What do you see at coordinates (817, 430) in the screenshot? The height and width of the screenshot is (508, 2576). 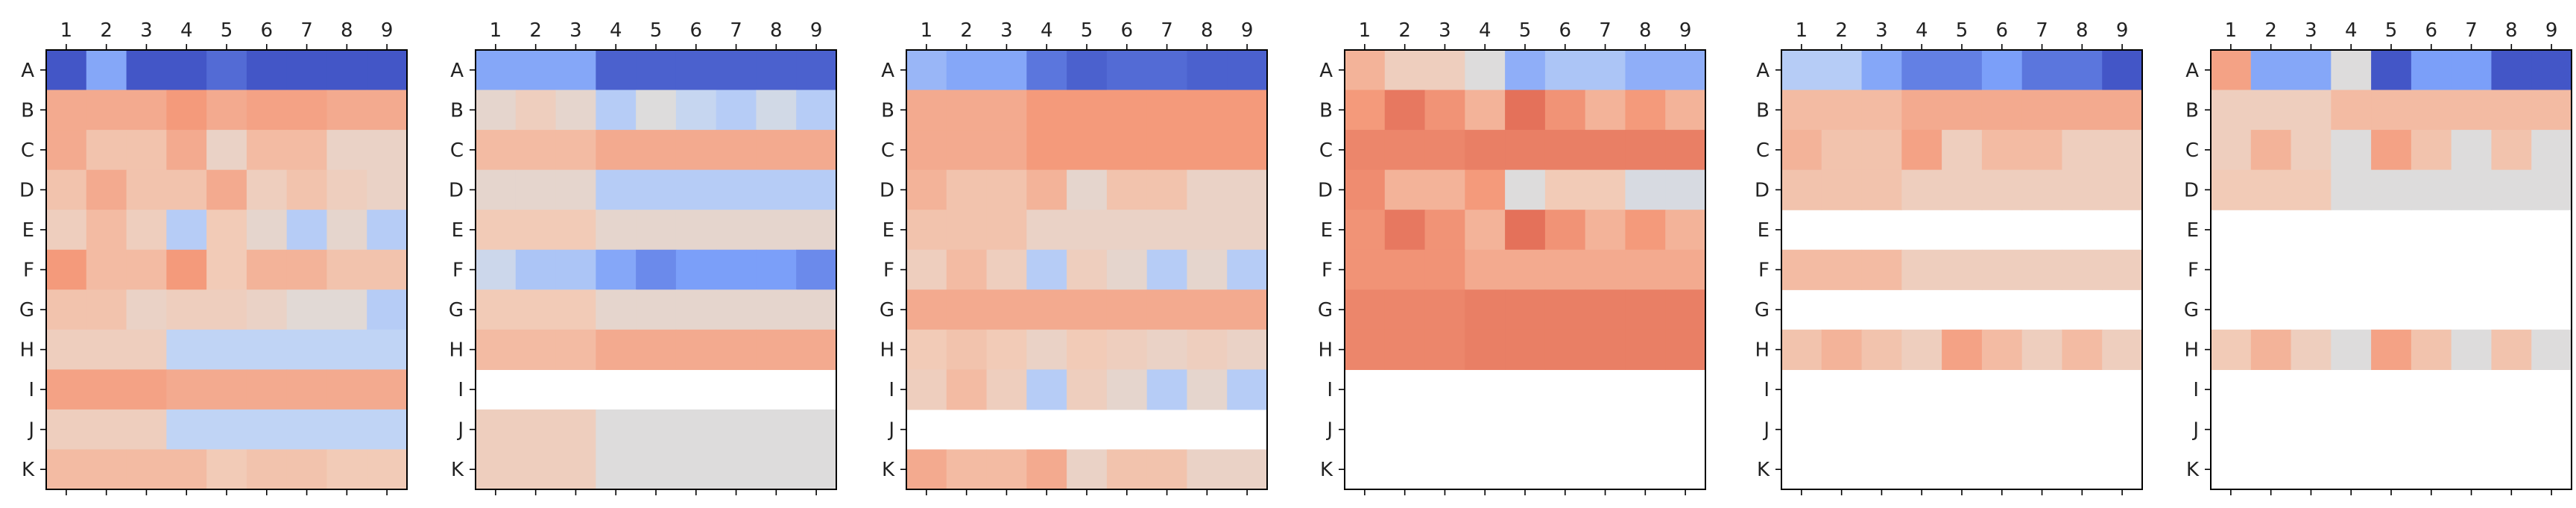 I see `heatmap-cell-J9` at bounding box center [817, 430].